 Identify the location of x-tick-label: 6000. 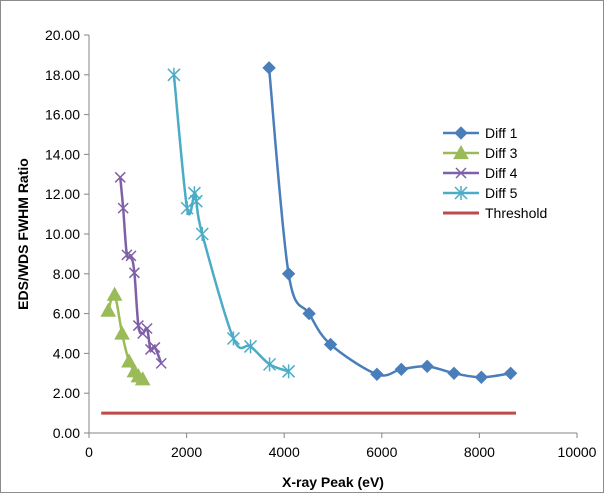
(381, 452).